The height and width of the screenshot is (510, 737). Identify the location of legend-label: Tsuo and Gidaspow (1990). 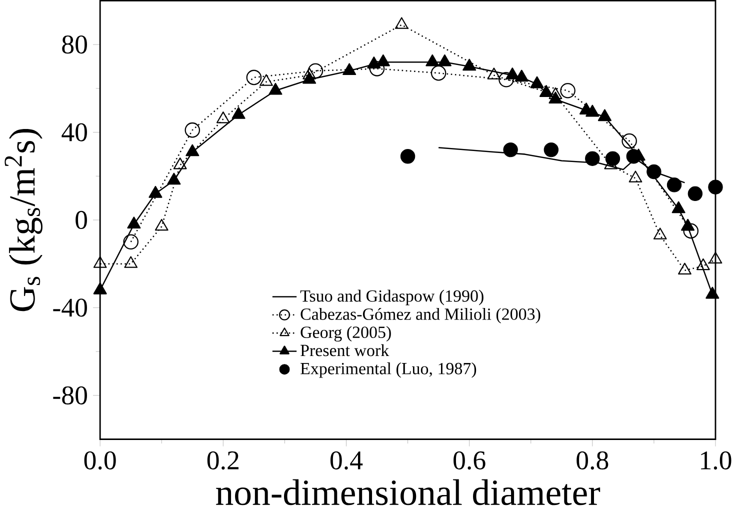
(392, 298).